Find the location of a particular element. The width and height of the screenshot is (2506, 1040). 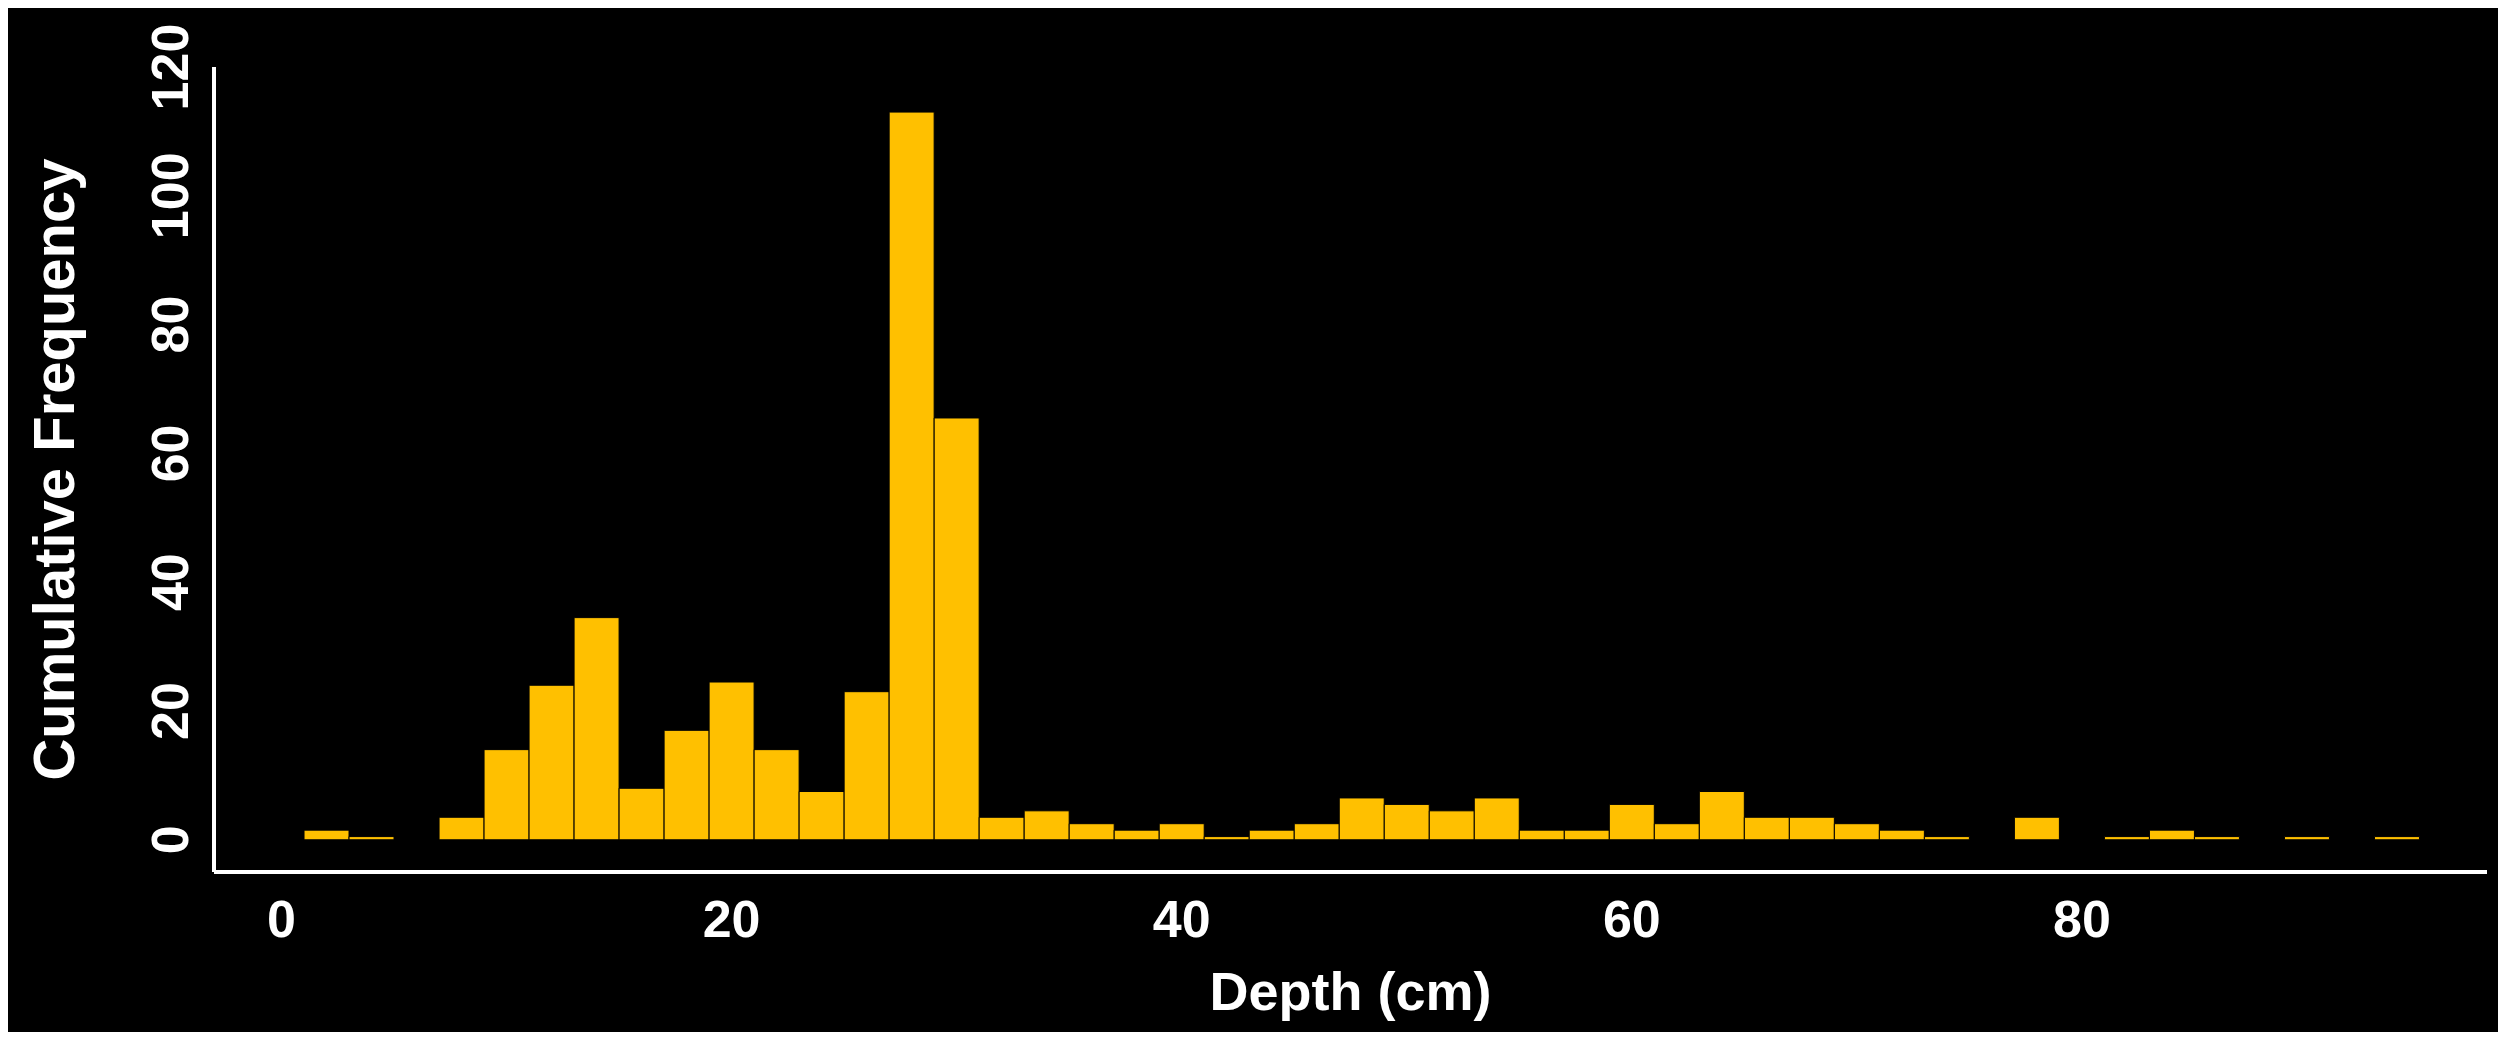

y-tick-label: 40 is located at coordinates (170, 582).